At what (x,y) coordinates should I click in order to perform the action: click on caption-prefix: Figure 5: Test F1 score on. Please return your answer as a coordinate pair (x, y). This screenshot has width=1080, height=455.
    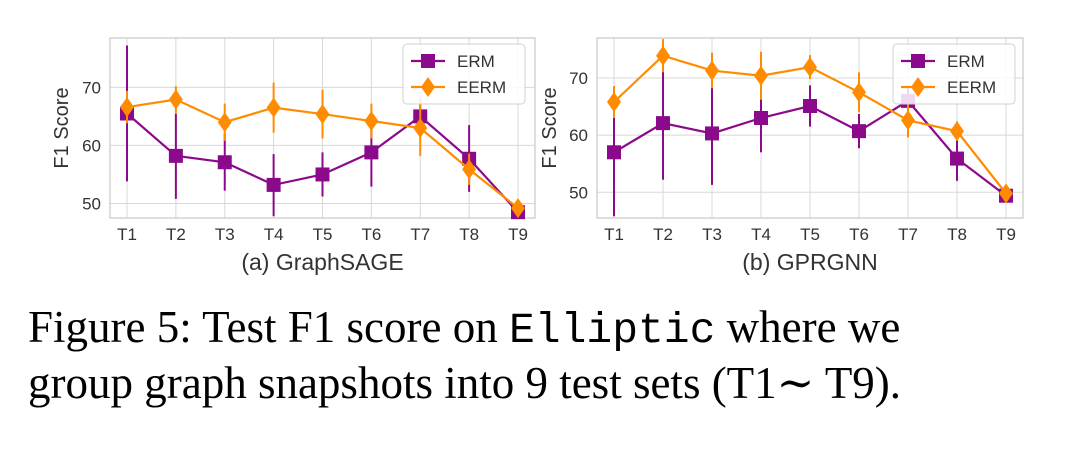
    Looking at the image, I should click on (268, 327).